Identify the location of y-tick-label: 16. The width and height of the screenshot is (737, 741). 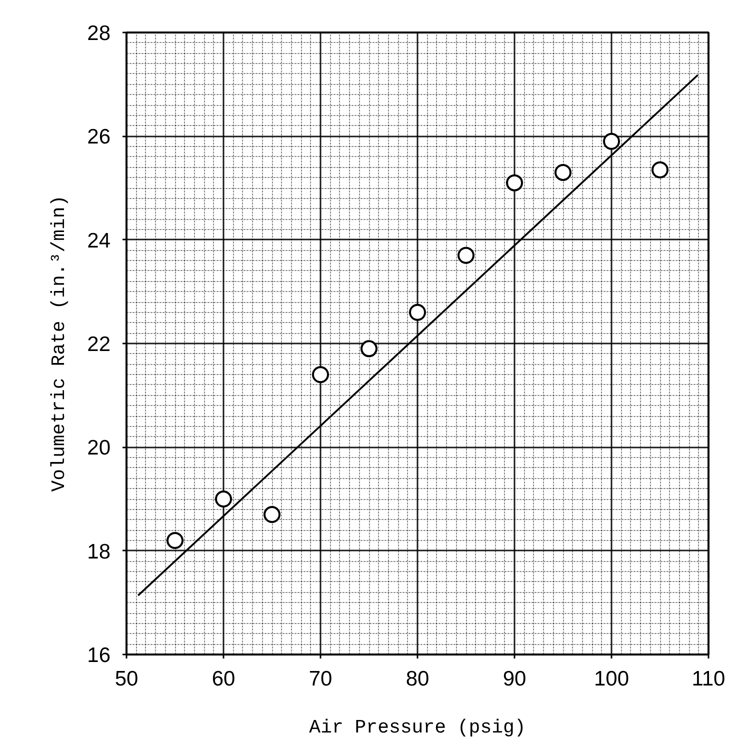
(98, 655).